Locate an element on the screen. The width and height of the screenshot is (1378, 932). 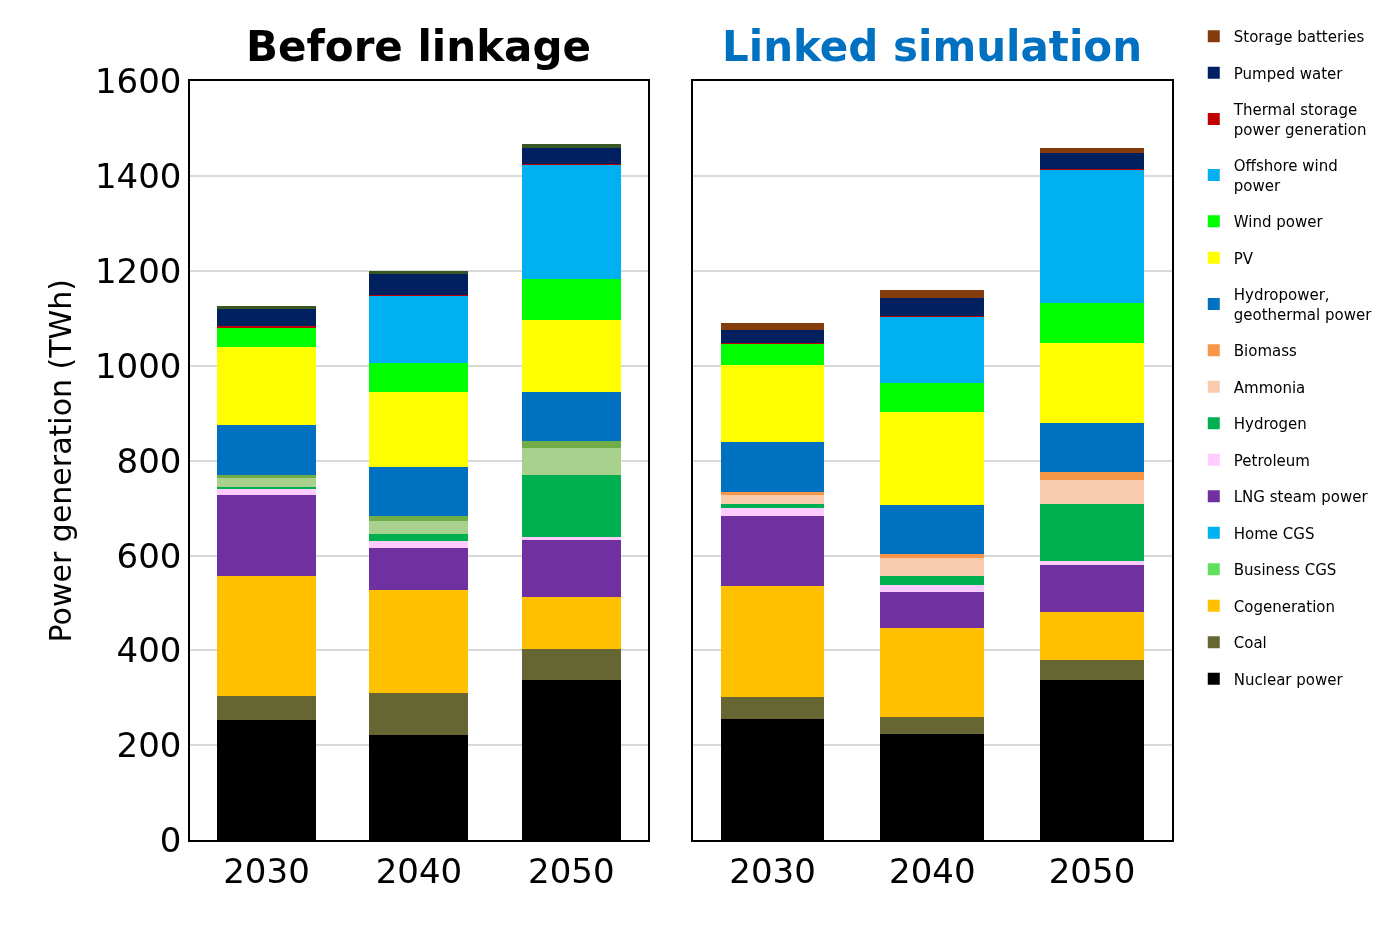
y-tick-label: 1200 is located at coordinates (138, 270).